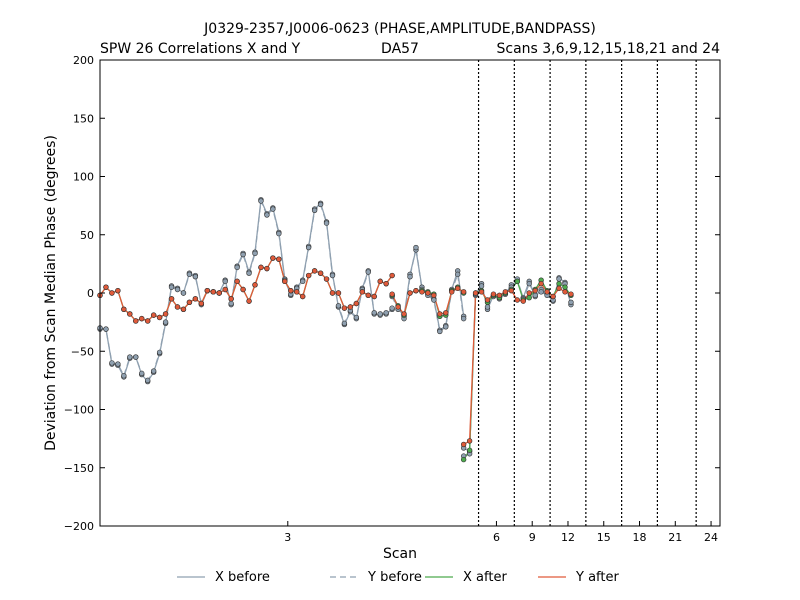  I want to click on y-tick-label: 0, so click(90, 293).